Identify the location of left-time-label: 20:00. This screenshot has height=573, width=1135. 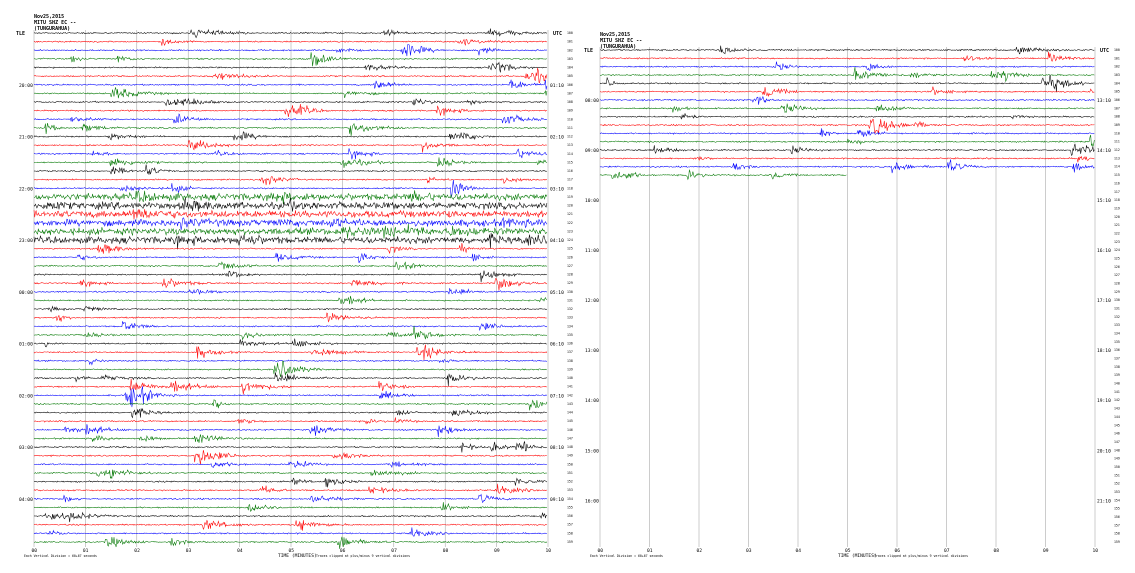
(26, 86).